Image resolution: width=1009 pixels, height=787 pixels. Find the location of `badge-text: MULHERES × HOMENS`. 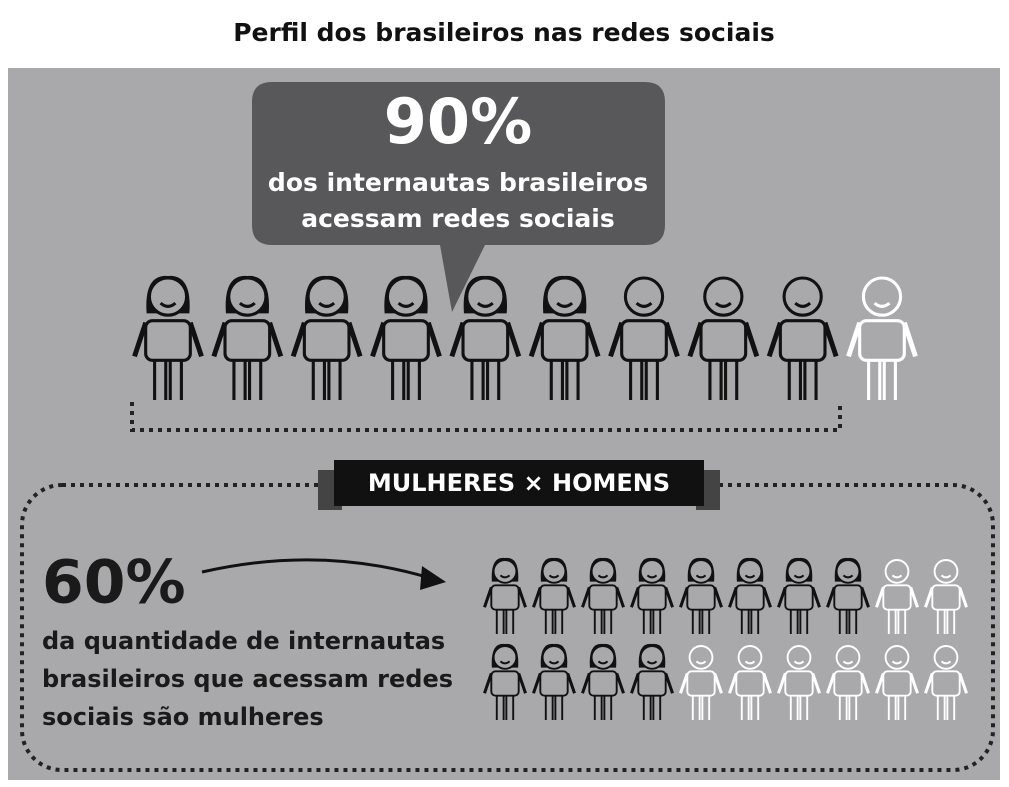

badge-text: MULHERES × HOMENS is located at coordinates (519, 483).